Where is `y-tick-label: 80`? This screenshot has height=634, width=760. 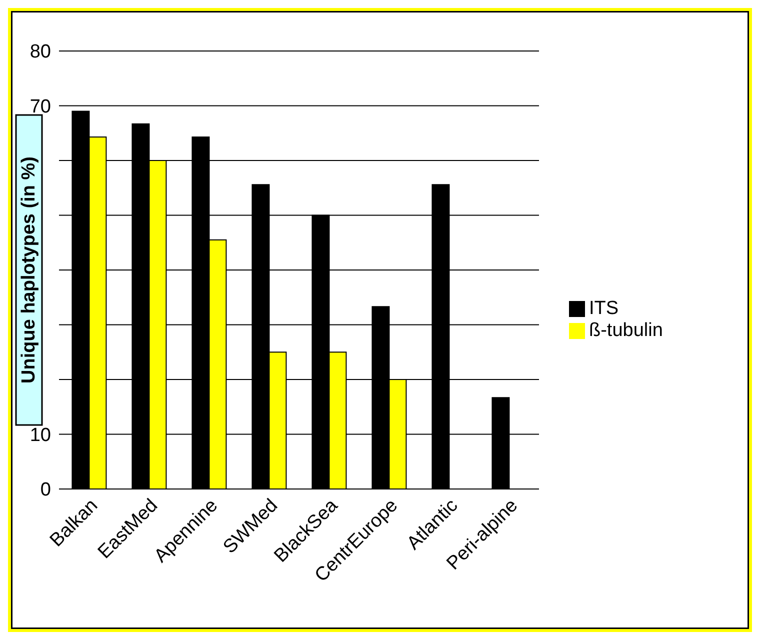
y-tick-label: 80 is located at coordinates (40, 52).